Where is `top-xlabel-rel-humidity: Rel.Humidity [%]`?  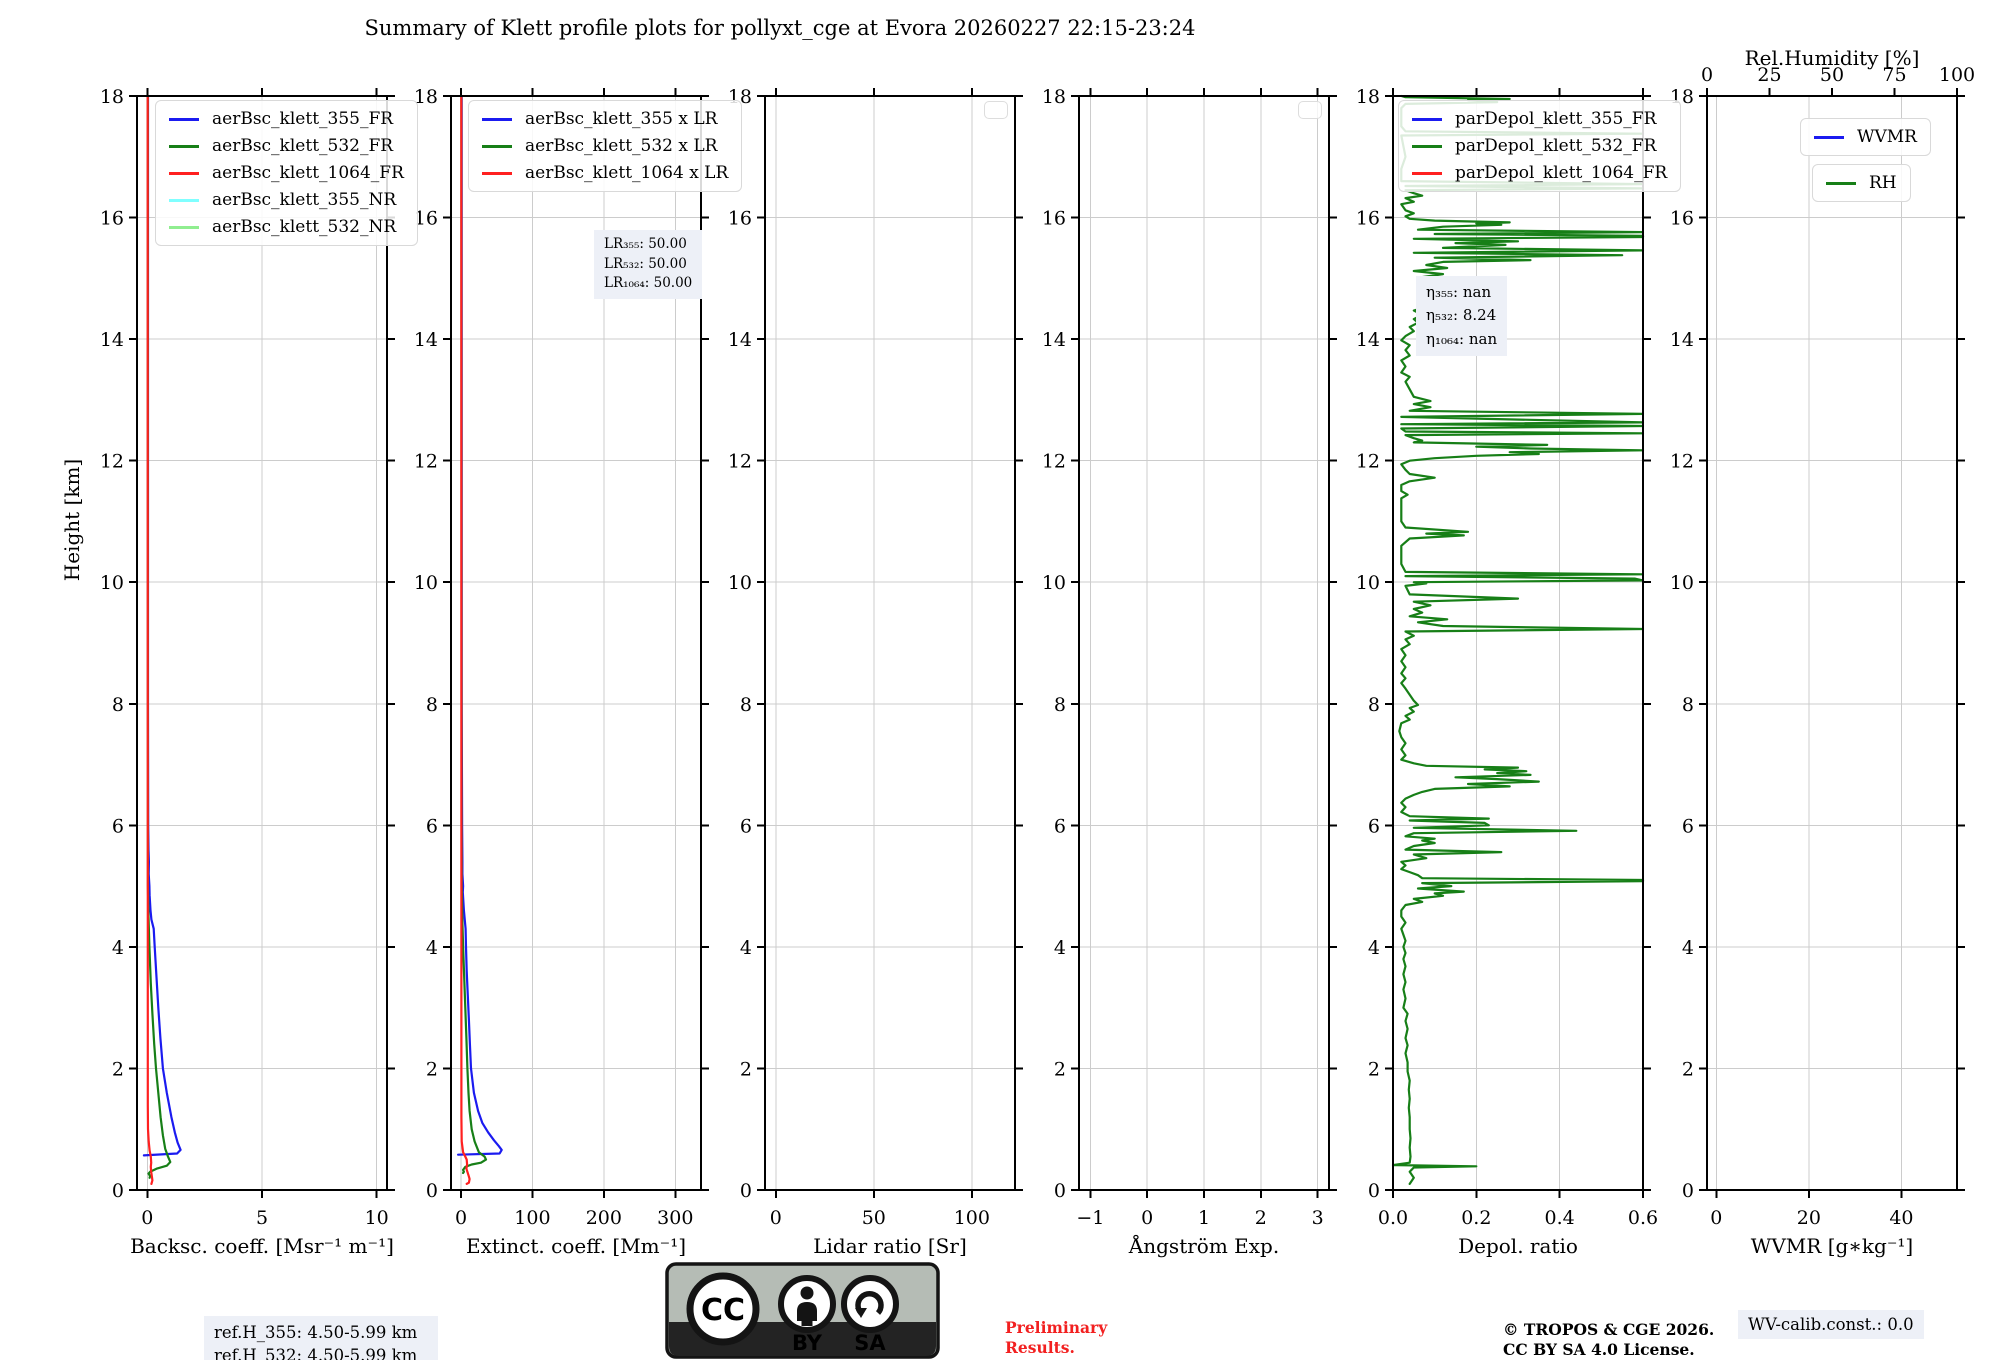 top-xlabel-rel-humidity: Rel.Humidity [%] is located at coordinates (1832, 58).